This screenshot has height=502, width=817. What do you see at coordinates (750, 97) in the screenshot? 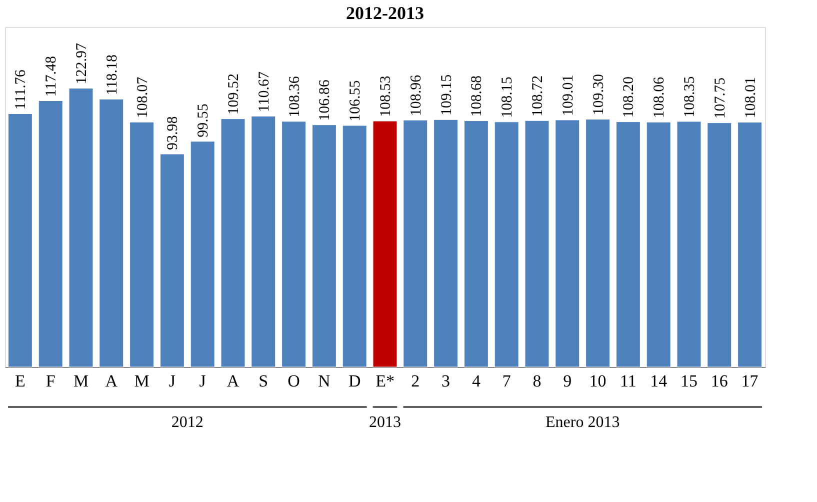
I see `data-label: 108.01` at bounding box center [750, 97].